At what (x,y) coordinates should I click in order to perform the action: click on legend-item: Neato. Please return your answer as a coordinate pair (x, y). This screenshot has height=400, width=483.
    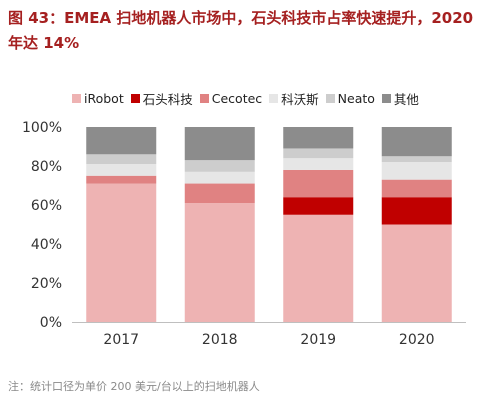
    Looking at the image, I should click on (350, 98).